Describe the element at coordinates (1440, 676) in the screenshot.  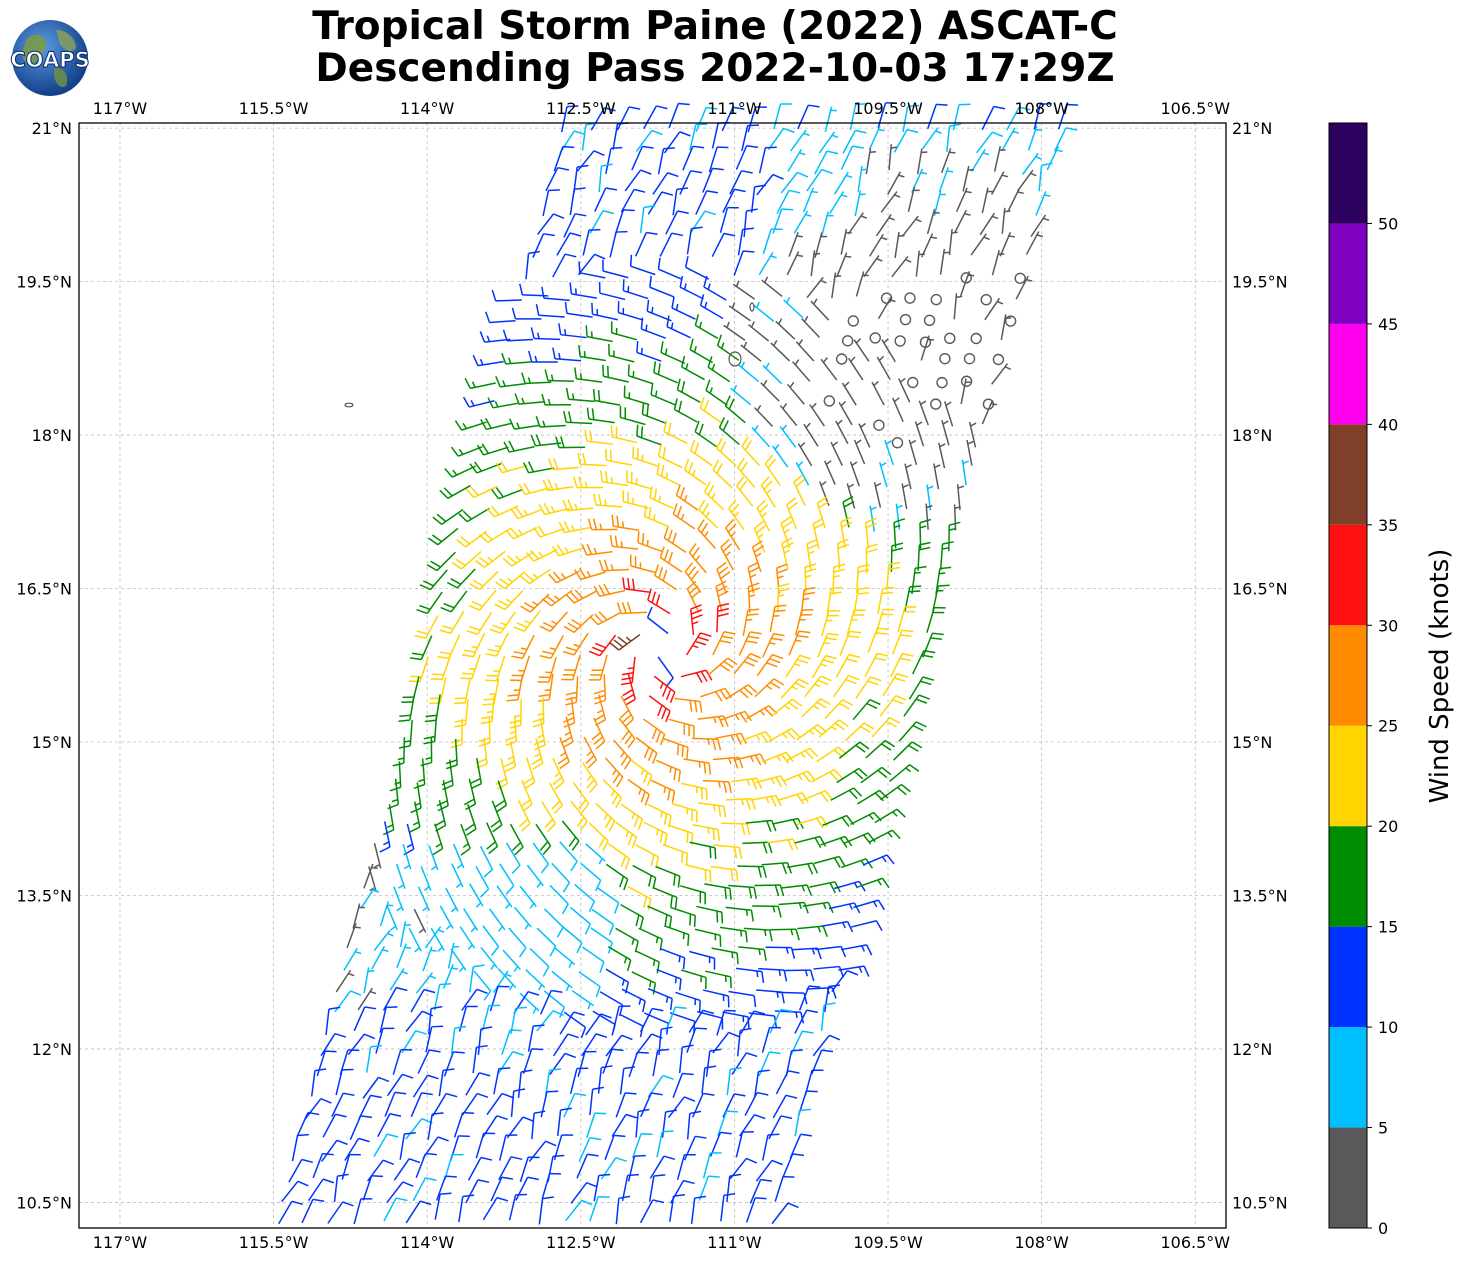
I see `colorbar-label: Wind Speed (knots)` at that location.